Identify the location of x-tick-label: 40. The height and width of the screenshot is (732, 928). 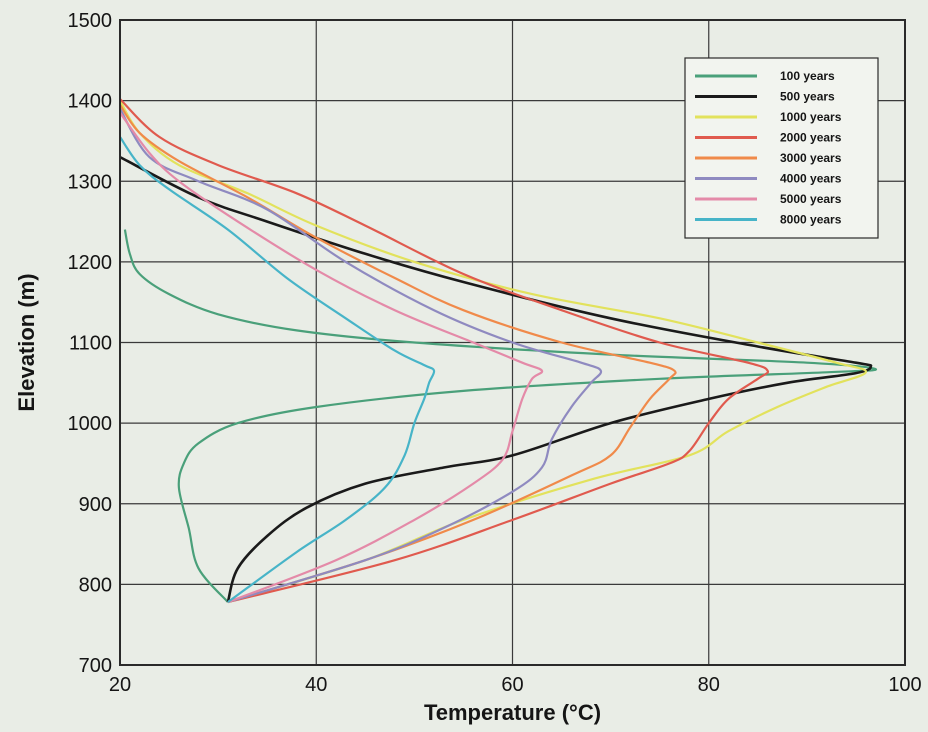
(316, 685).